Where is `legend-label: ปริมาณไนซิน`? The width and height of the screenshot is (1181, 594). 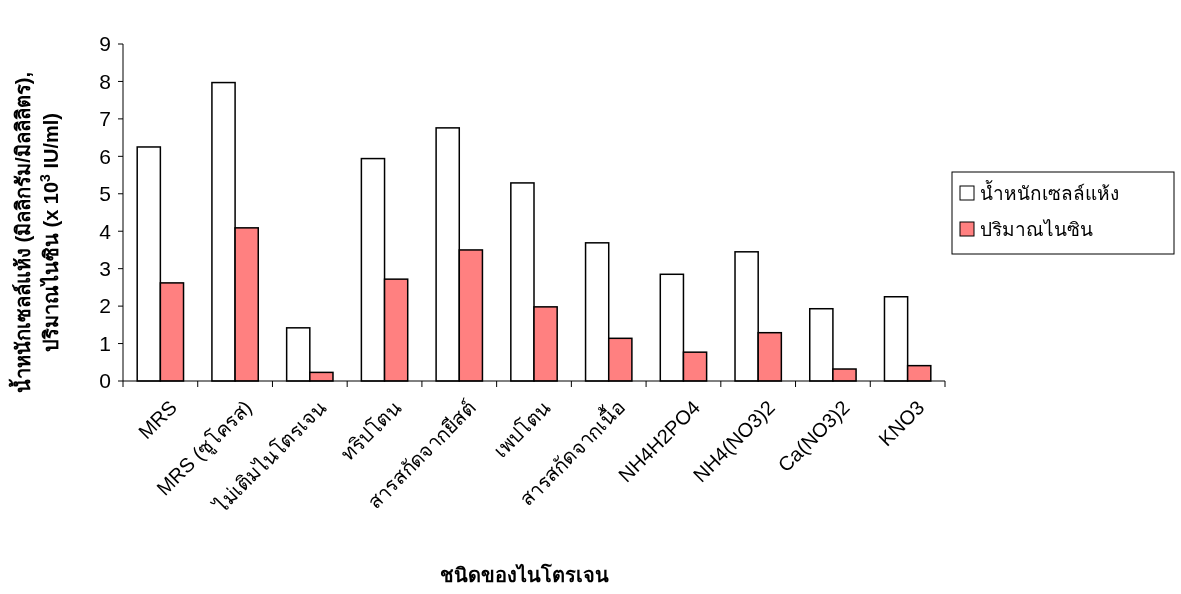 legend-label: ปริมาณไนซิน is located at coordinates (1036, 229).